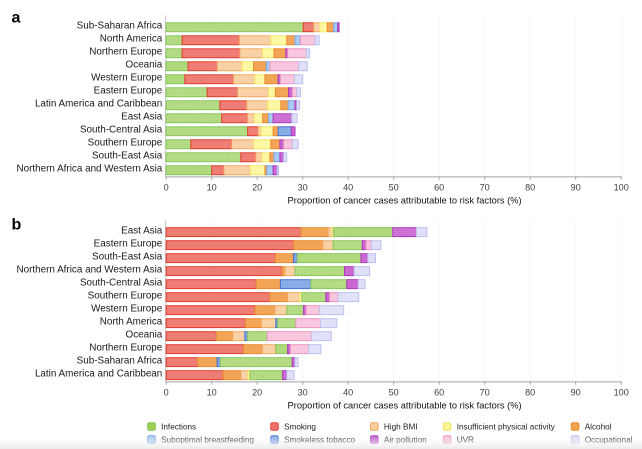 The height and width of the screenshot is (449, 642). I want to click on svg-text: b, so click(17, 224).